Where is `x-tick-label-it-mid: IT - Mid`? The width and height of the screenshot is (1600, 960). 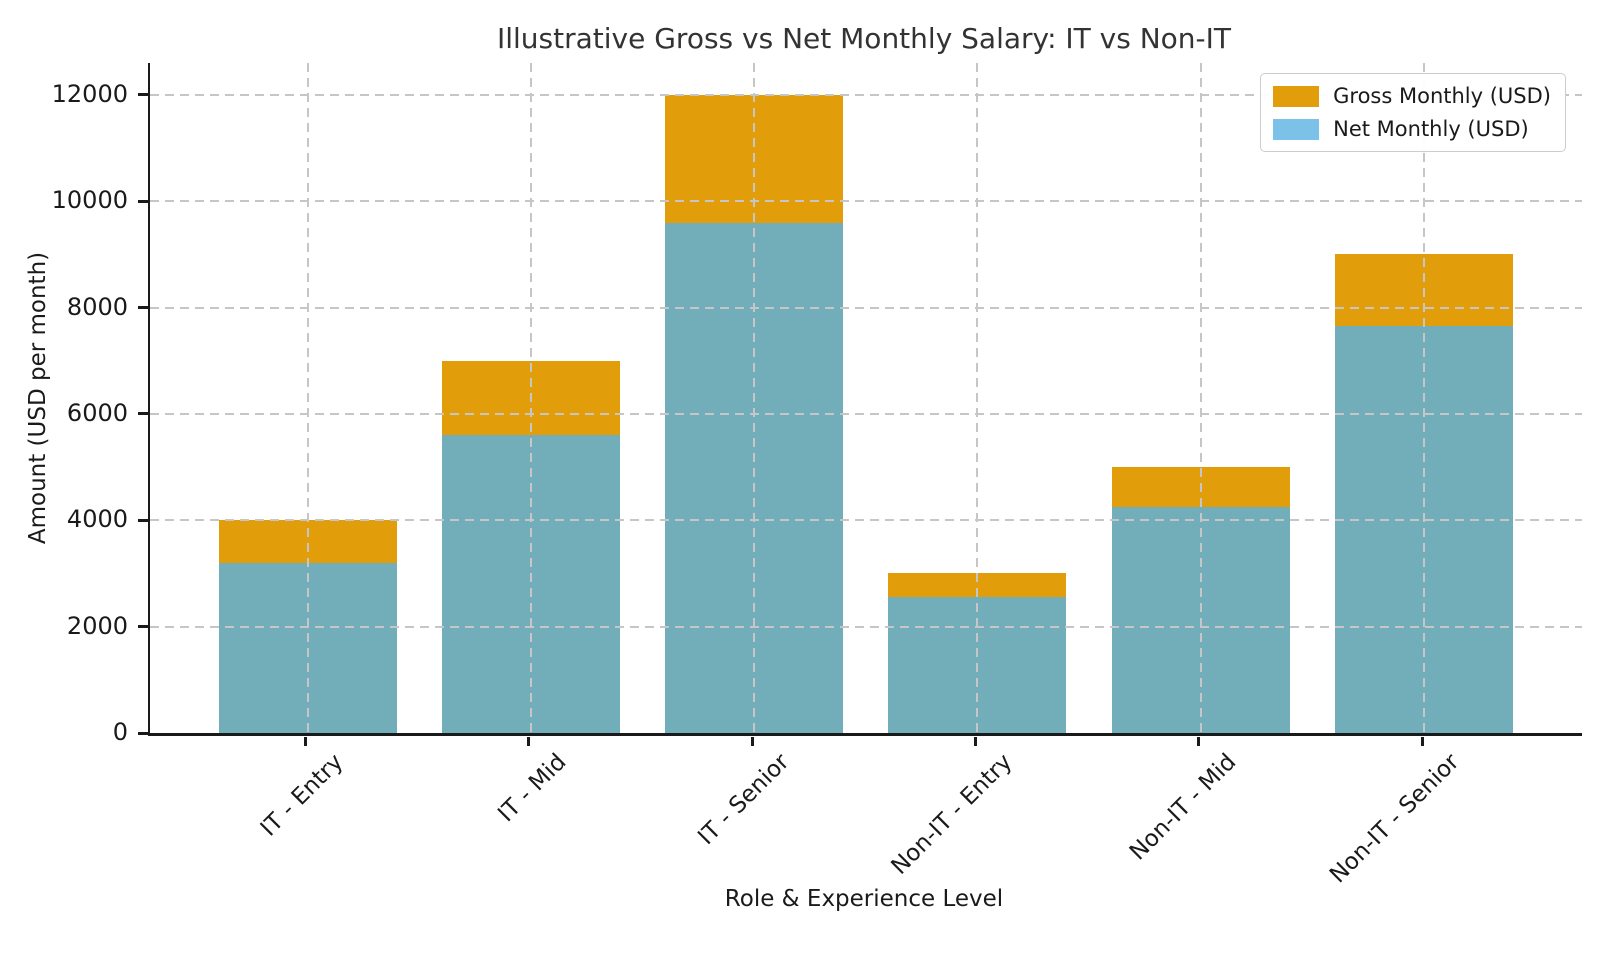 x-tick-label-it-mid: IT - Mid is located at coordinates (532, 788).